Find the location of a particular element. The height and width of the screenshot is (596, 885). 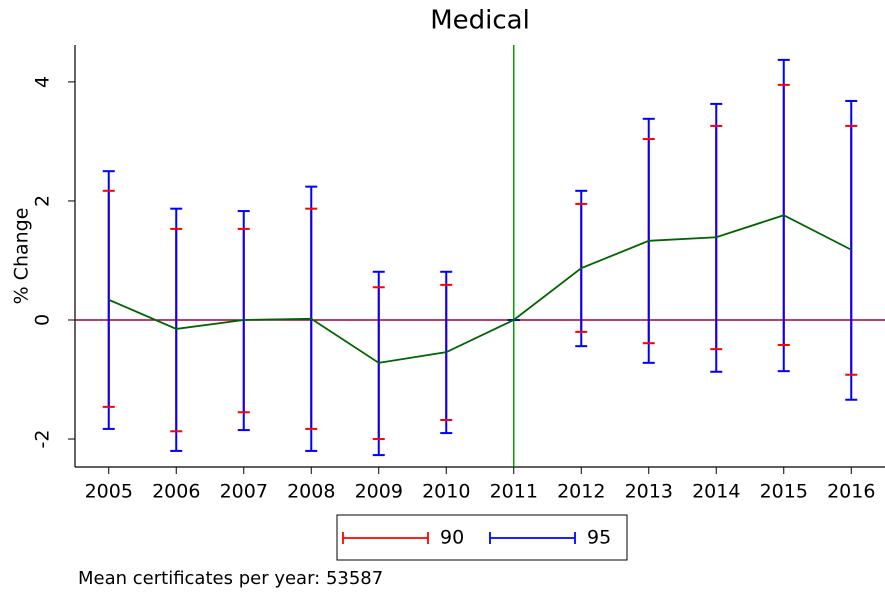

x-tick-label: 2006 is located at coordinates (176, 492).